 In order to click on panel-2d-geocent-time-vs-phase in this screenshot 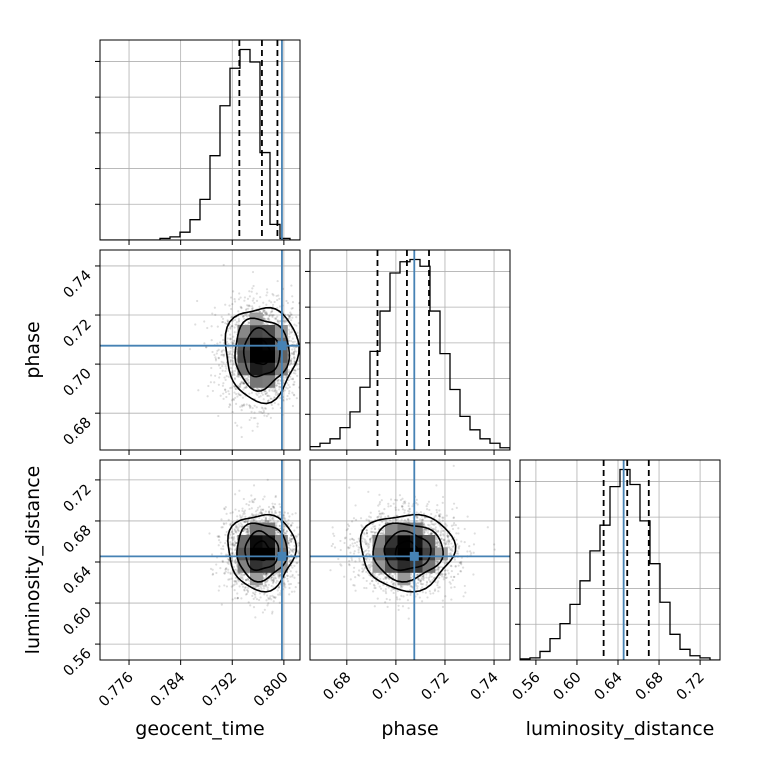, I will do `click(207, 350)`.